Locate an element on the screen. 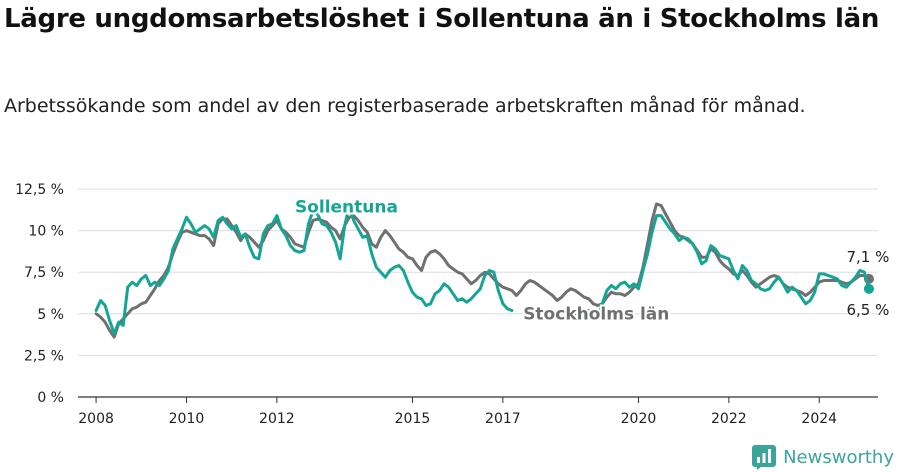 This screenshot has width=900, height=474. y-tick-label: 7,5 % is located at coordinates (44, 273).